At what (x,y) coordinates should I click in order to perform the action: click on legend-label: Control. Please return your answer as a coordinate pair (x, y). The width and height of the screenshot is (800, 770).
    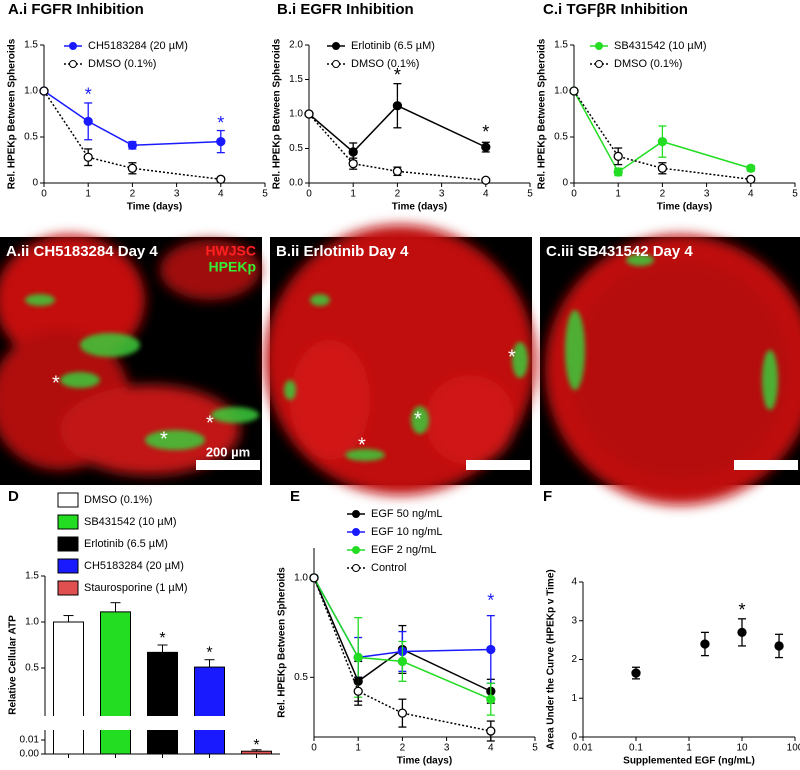
    Looking at the image, I should click on (388, 568).